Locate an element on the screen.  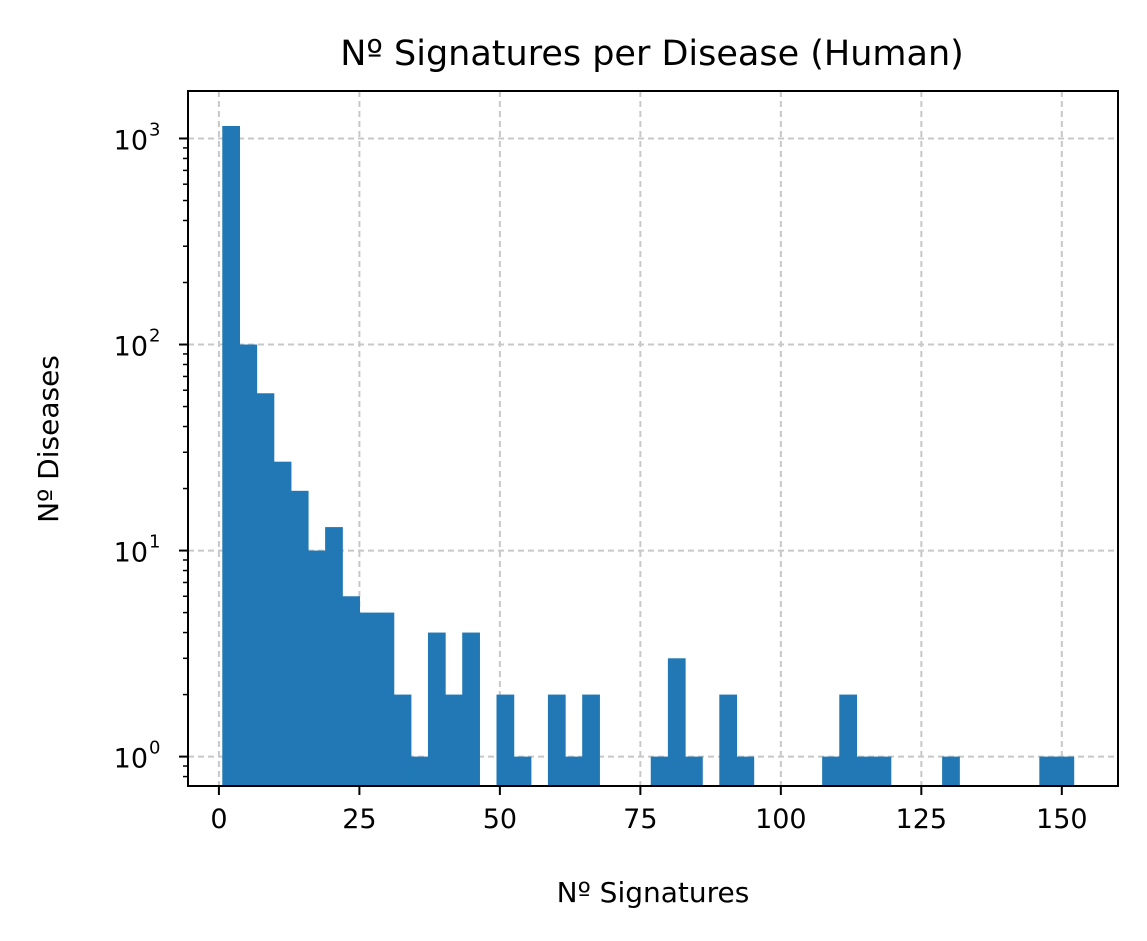
x-tick-label: 25 is located at coordinates (359, 819).